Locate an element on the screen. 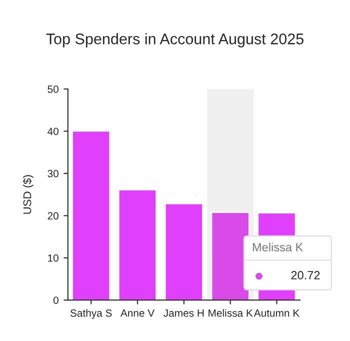 This screenshot has height=341, width=350. x-tick-label: Autumn K is located at coordinates (277, 313).